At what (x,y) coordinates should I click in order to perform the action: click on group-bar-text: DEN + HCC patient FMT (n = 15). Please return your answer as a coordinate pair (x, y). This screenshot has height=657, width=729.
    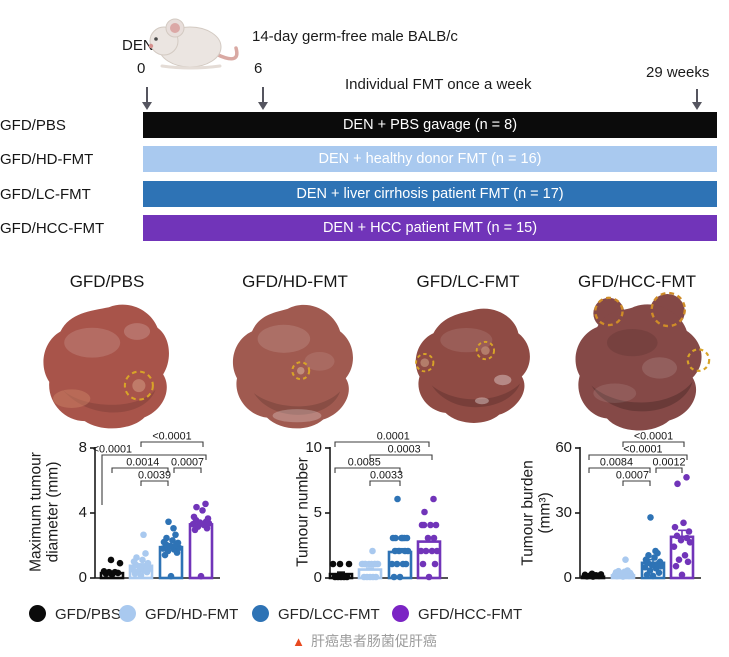
    Looking at the image, I should click on (430, 228).